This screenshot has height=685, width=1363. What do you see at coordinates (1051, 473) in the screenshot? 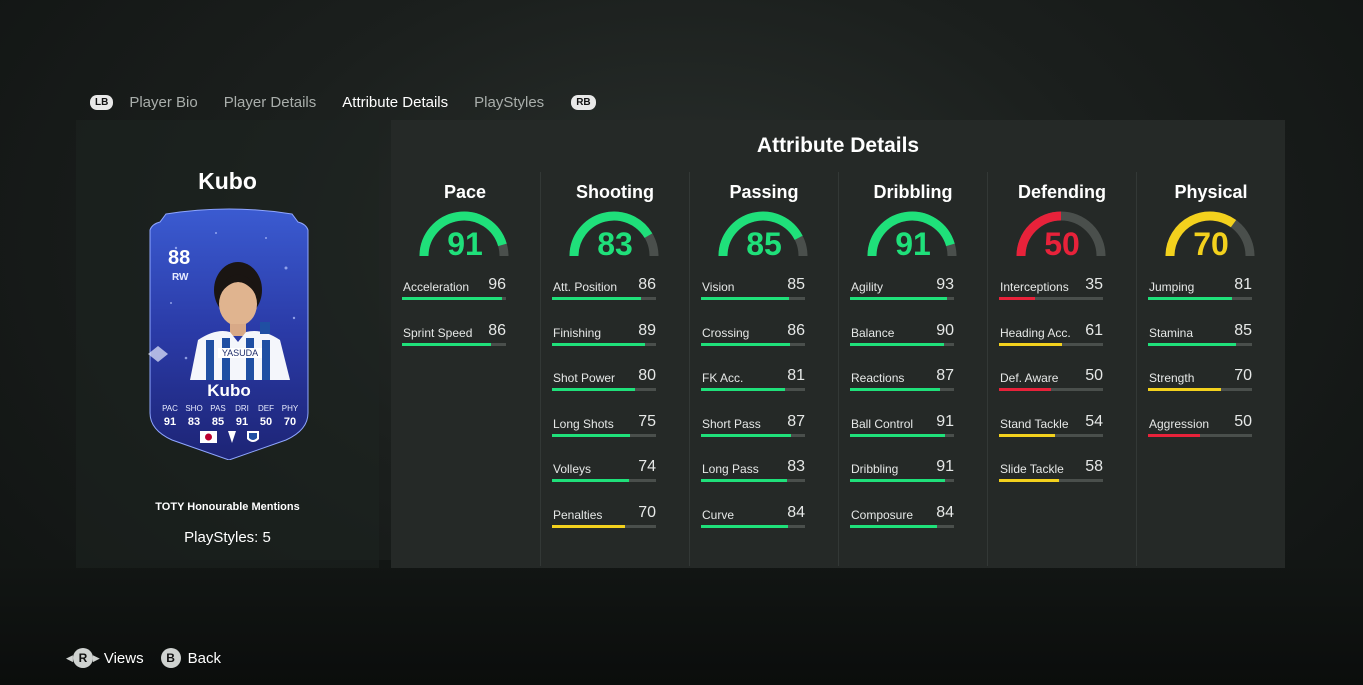
I see `attribute-row: Slide Tackle 58` at bounding box center [1051, 473].